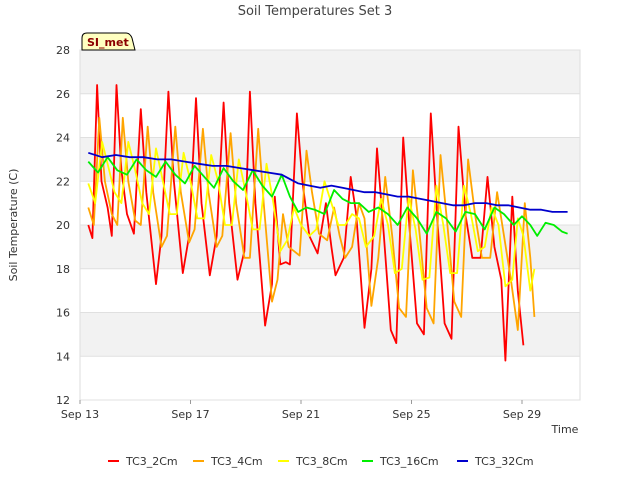  I want to click on legend-label: TC3_4Cm, so click(236, 461).